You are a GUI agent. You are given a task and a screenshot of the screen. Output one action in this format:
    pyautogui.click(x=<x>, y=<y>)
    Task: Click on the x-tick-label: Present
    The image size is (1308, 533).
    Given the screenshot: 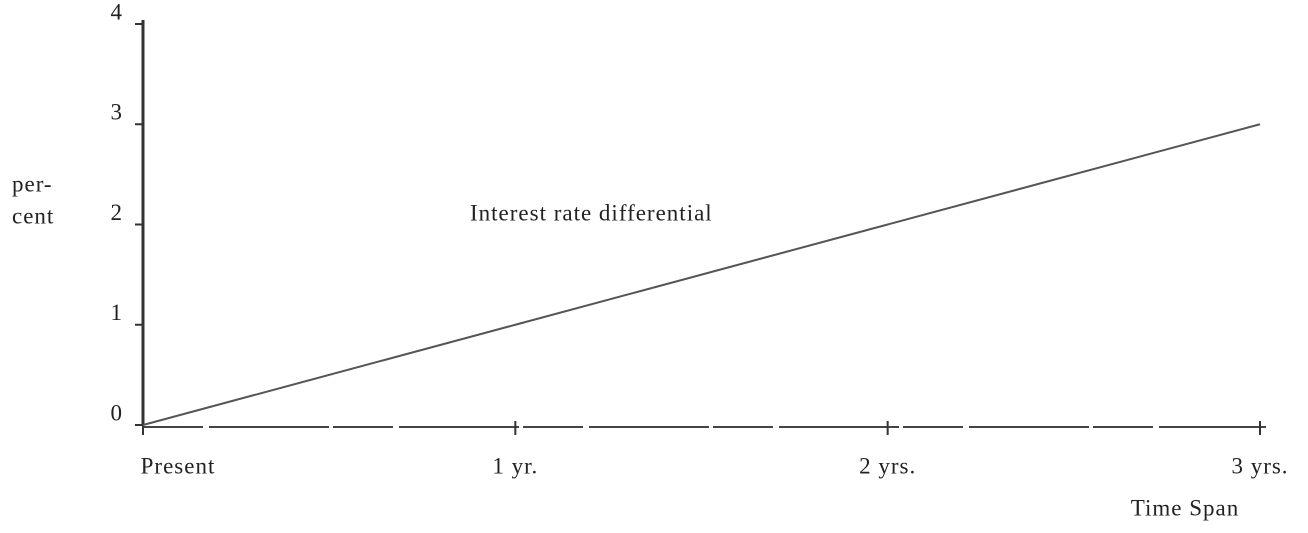 What is the action you would take?
    pyautogui.click(x=178, y=465)
    